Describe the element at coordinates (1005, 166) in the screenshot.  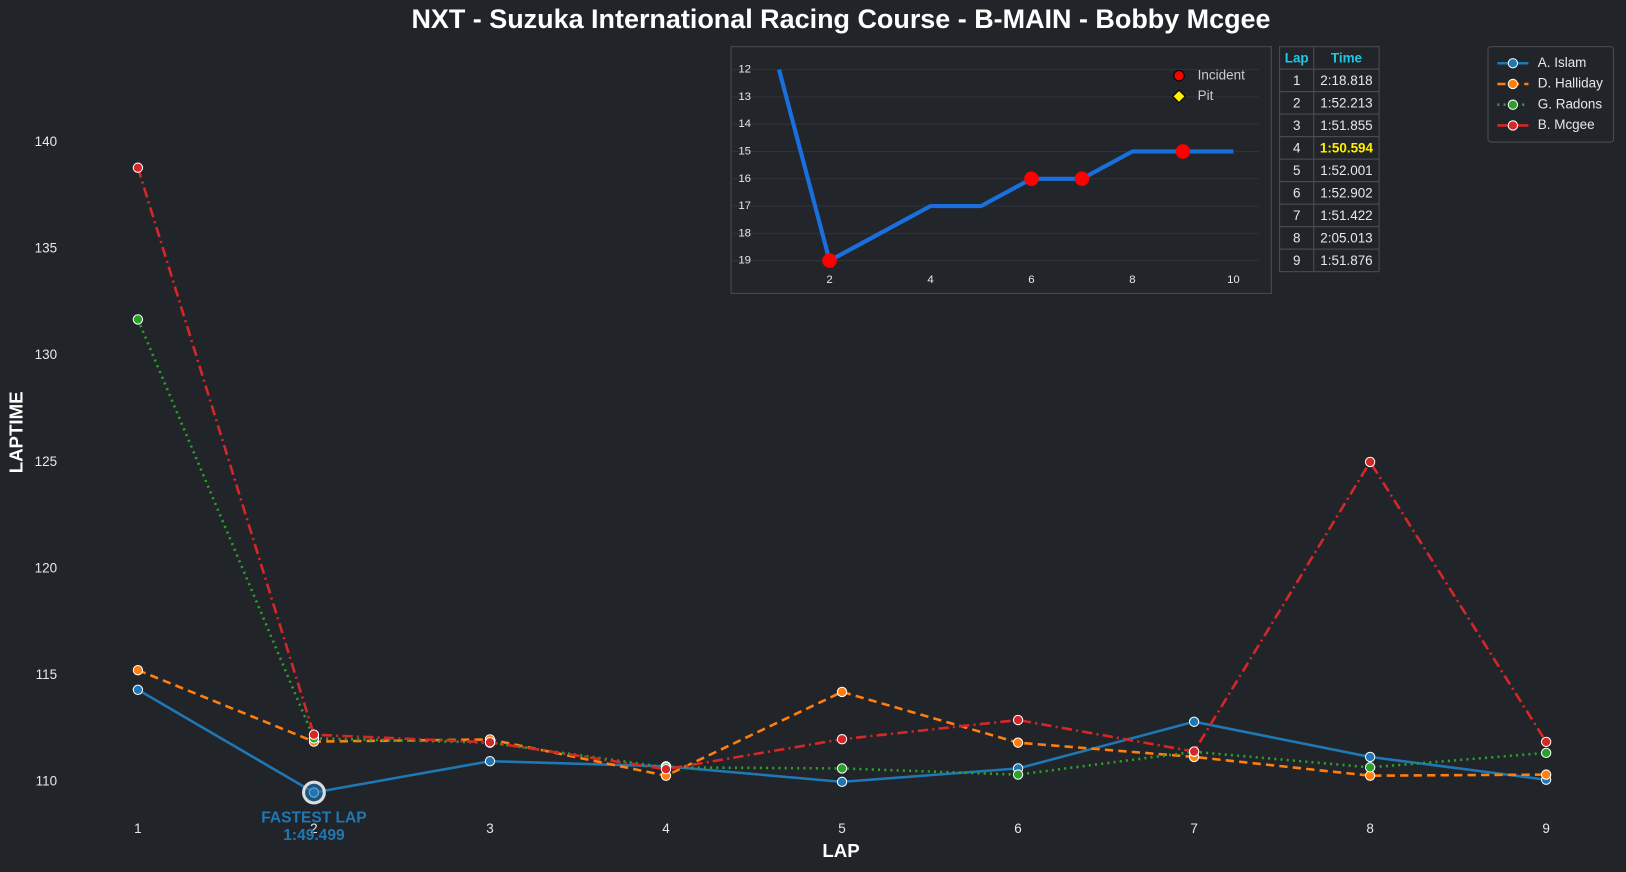
I see `position-line` at that location.